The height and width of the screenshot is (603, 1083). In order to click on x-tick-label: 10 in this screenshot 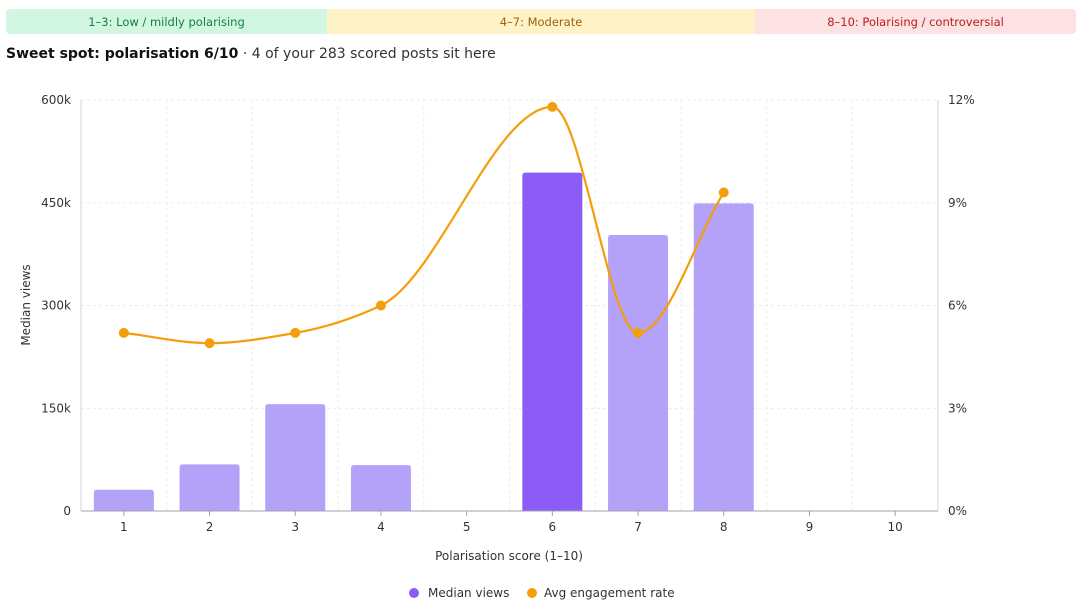, I will do `click(895, 527)`.